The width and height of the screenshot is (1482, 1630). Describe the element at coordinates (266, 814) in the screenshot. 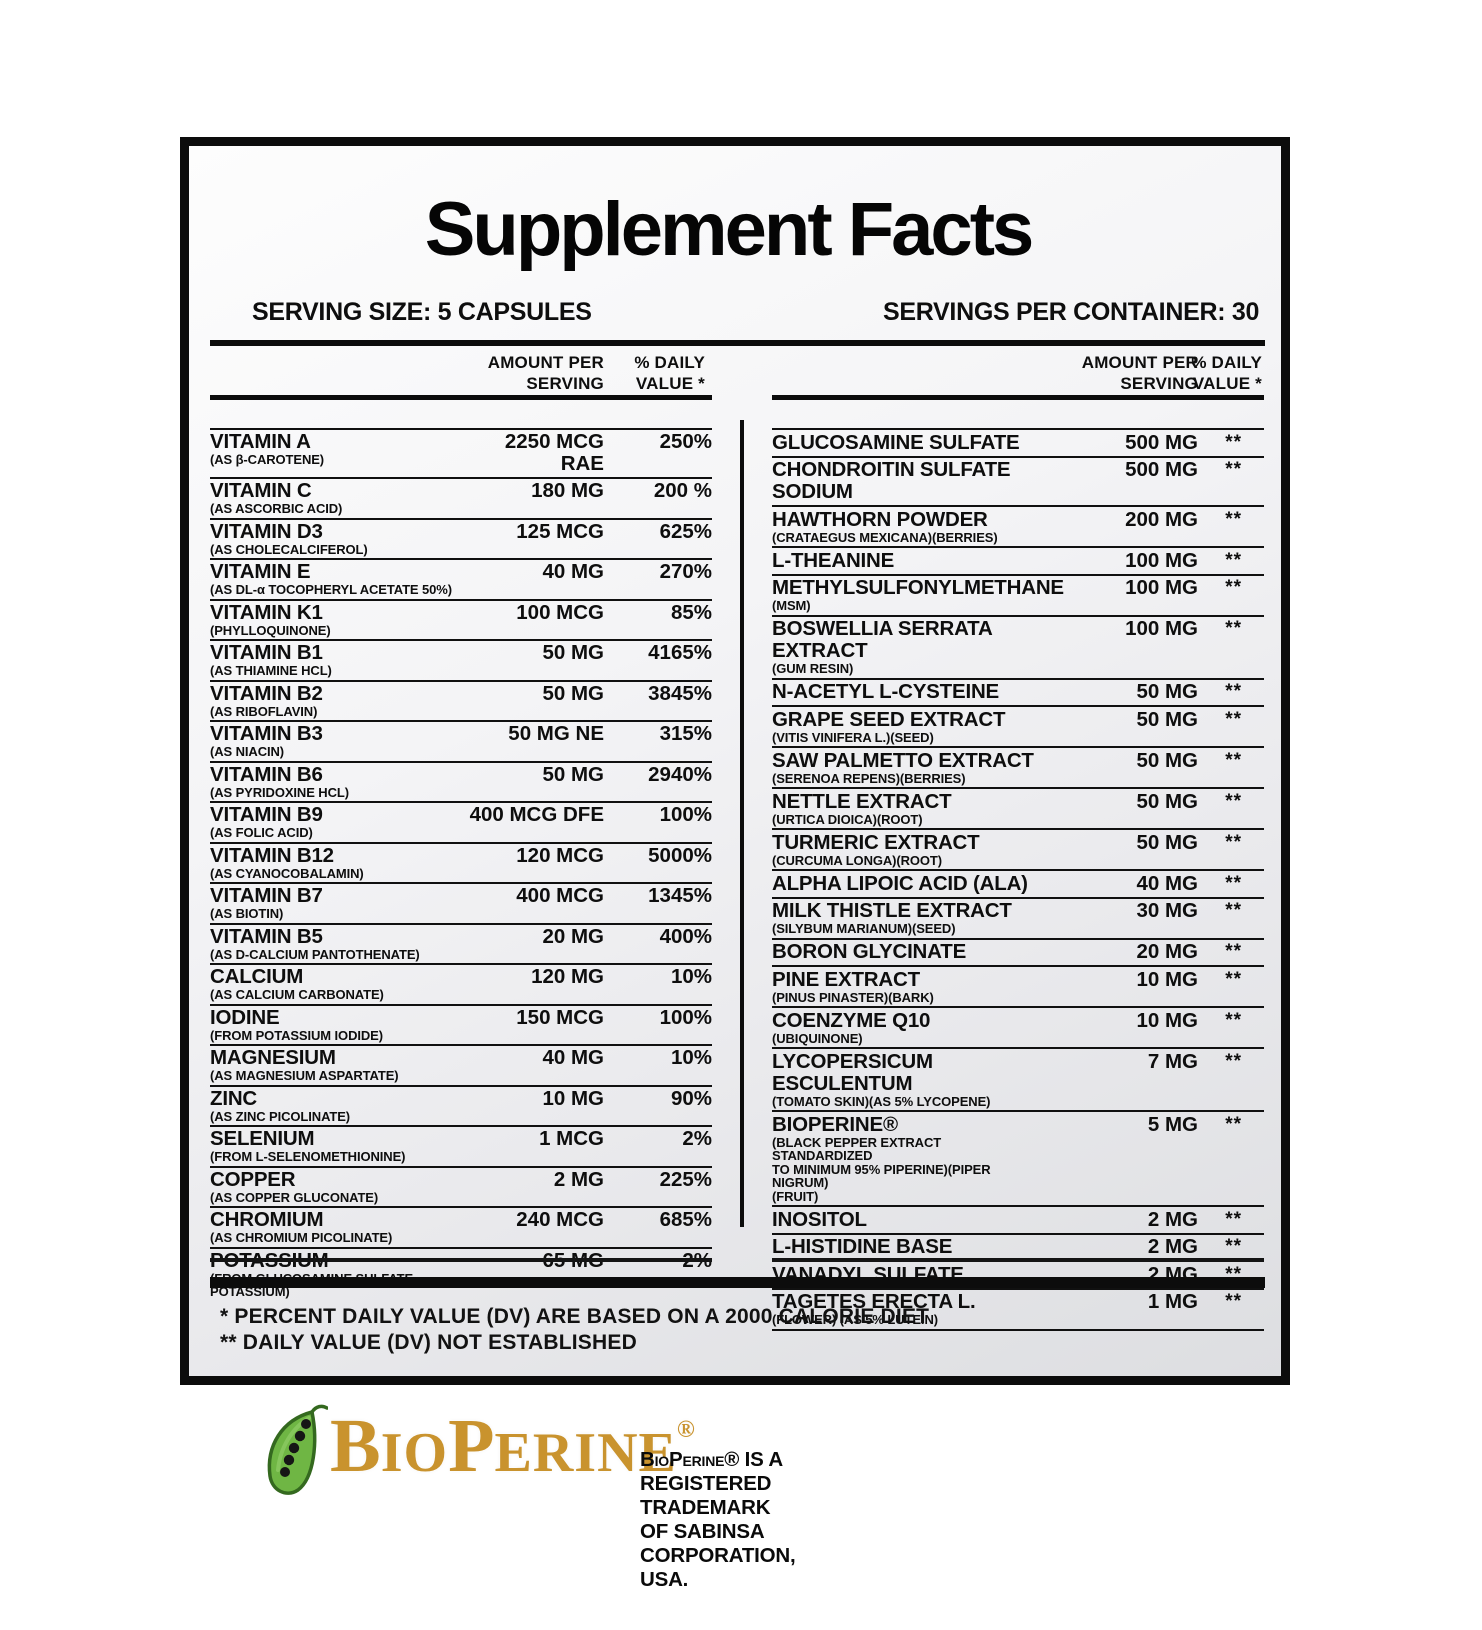

I see `ingredient-name: VITAMIN B9` at that location.